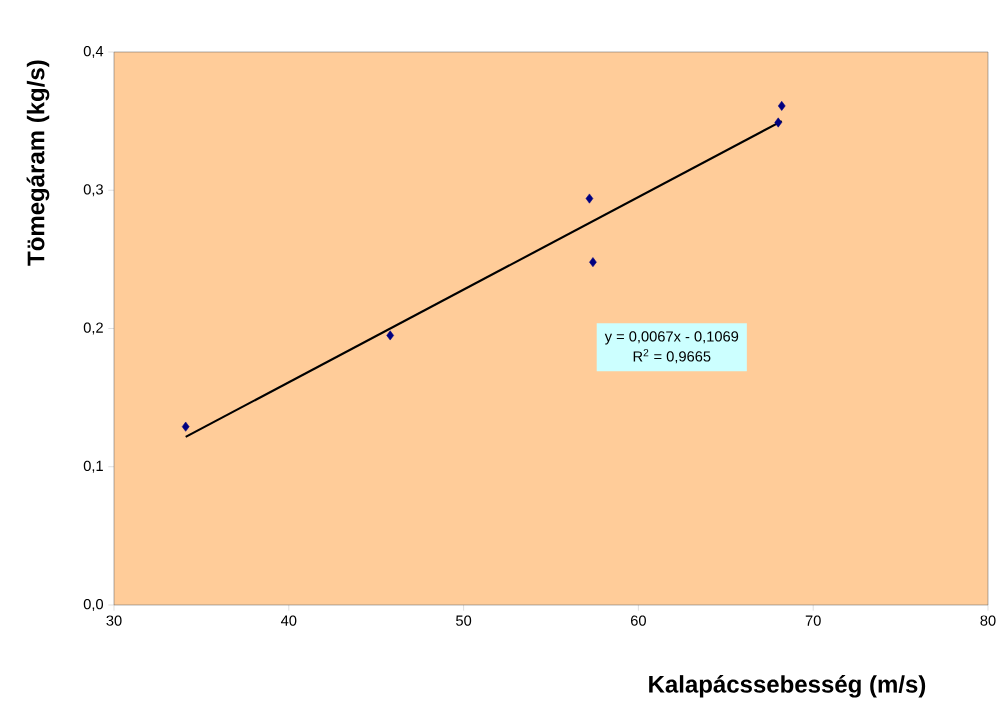 The width and height of the screenshot is (1001, 711). Describe the element at coordinates (93, 466) in the screenshot. I see `y-tick-label: 0,1` at that location.